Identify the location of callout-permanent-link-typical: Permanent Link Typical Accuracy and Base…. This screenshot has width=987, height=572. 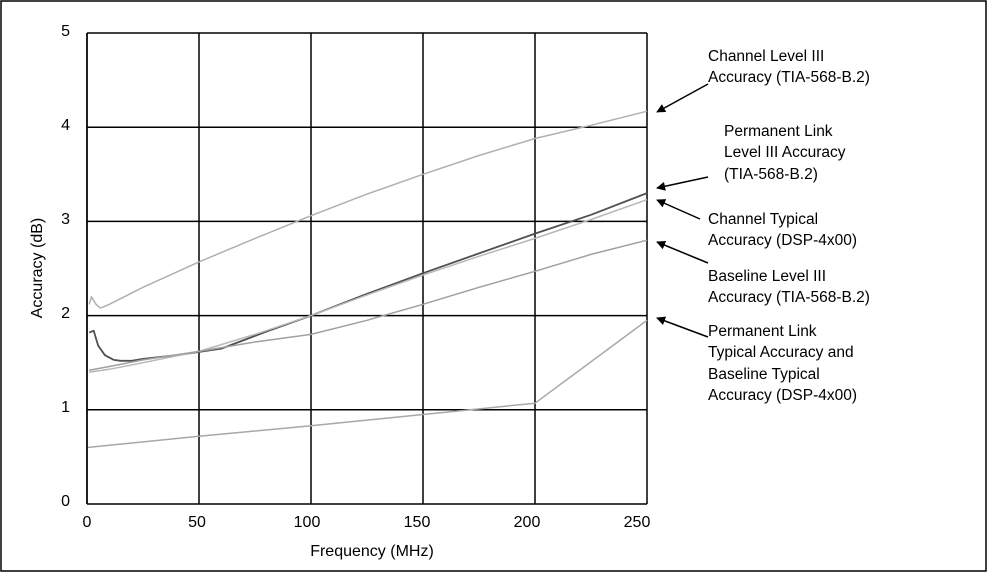
(756, 360).